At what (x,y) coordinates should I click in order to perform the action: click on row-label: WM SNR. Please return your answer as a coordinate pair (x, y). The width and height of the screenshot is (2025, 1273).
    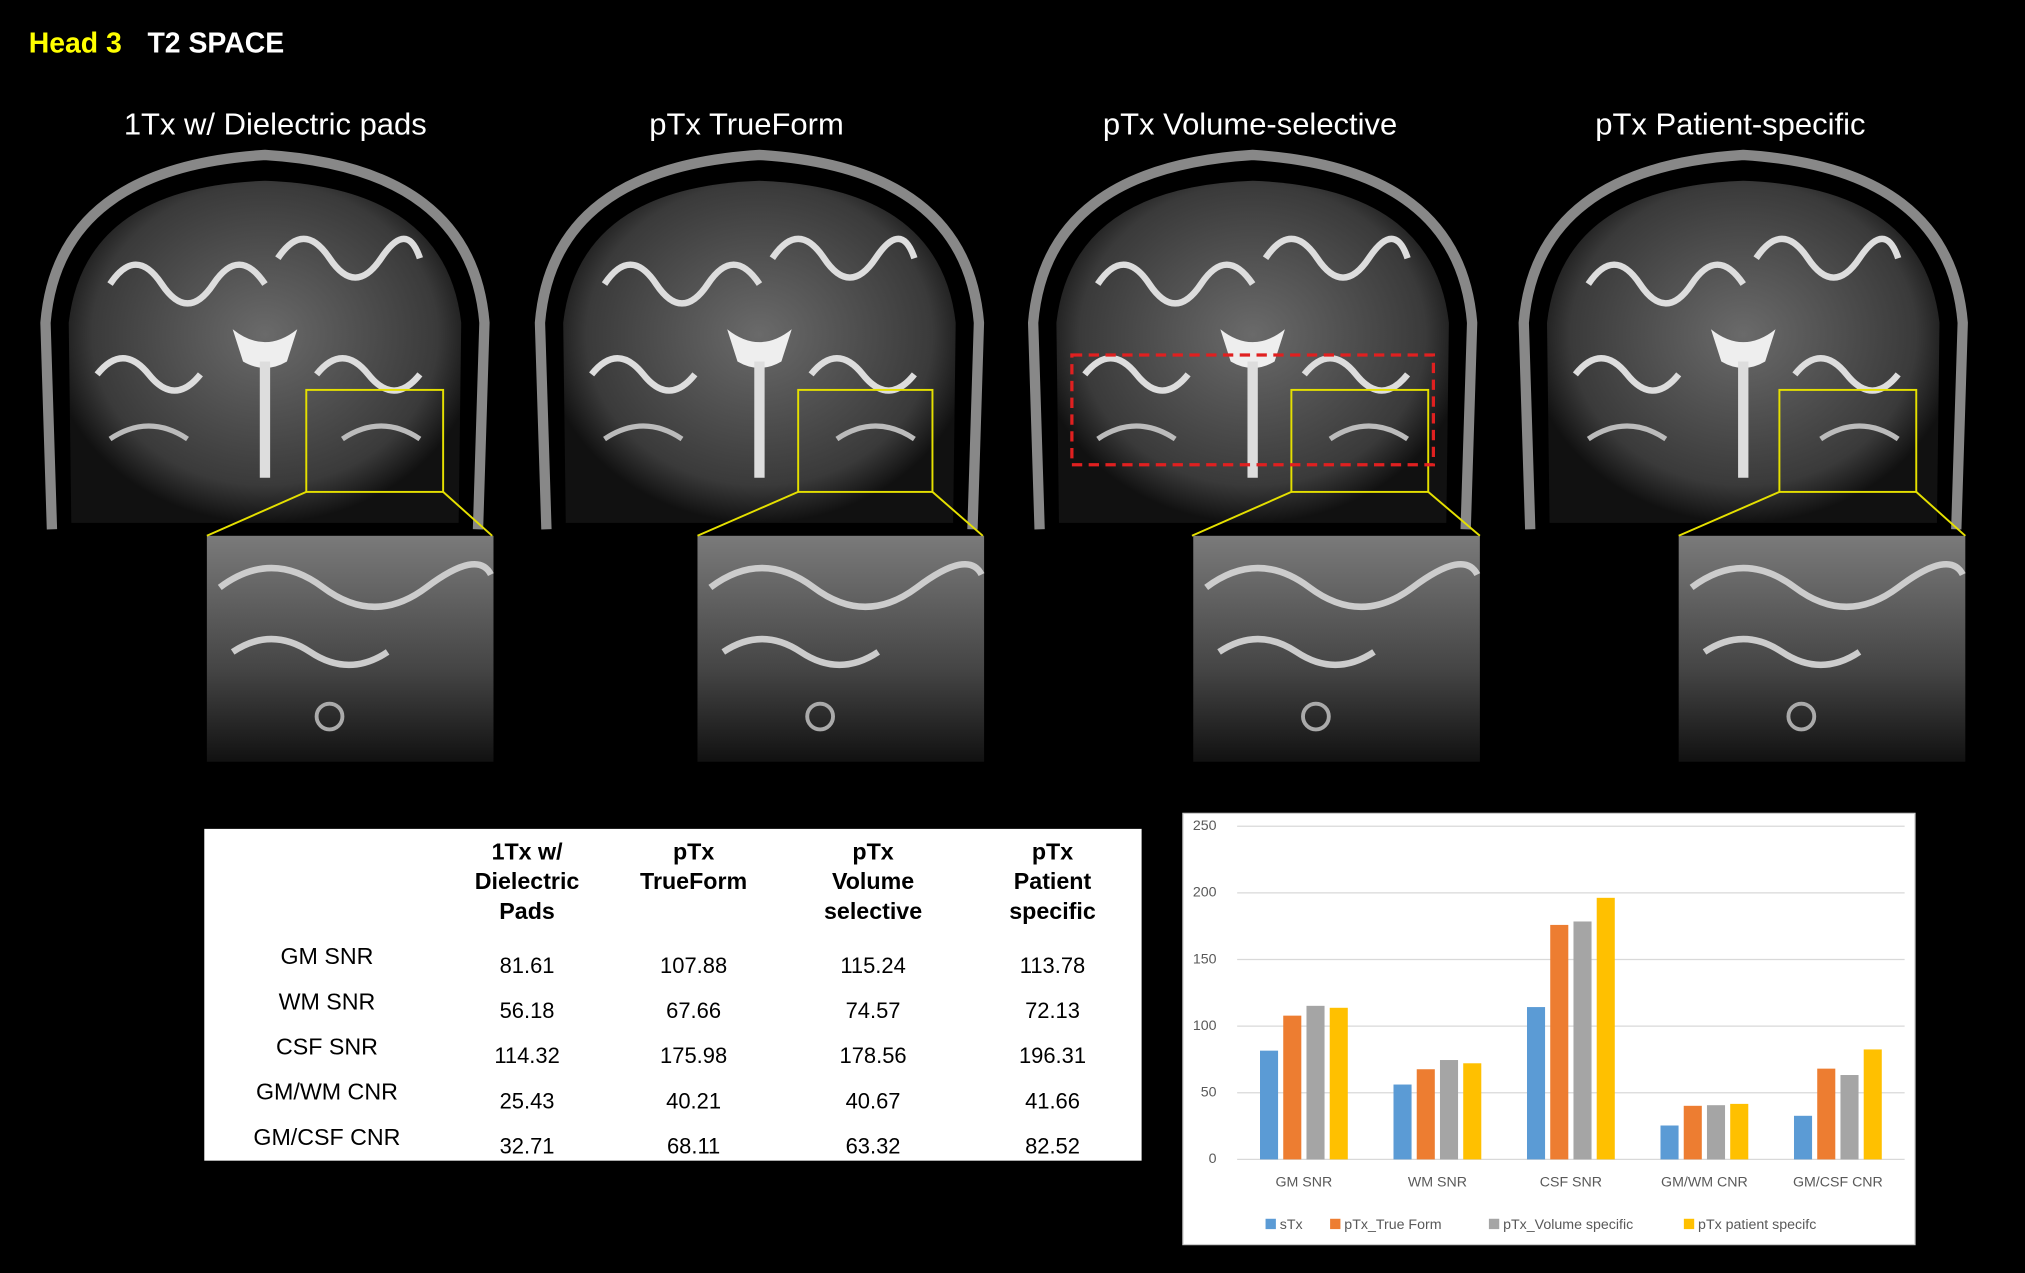
    Looking at the image, I should click on (327, 1001).